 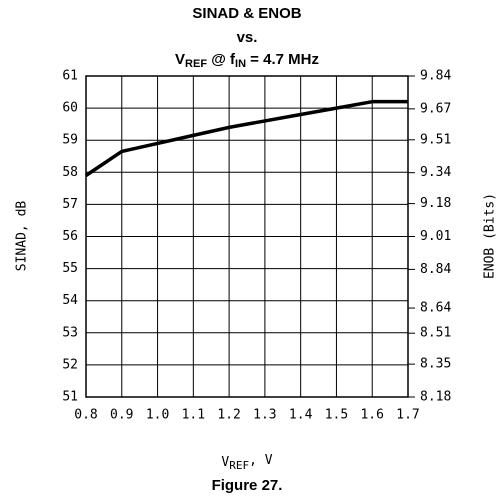 What do you see at coordinates (301, 415) in the screenshot?
I see `x-tick-label: 1.4` at bounding box center [301, 415].